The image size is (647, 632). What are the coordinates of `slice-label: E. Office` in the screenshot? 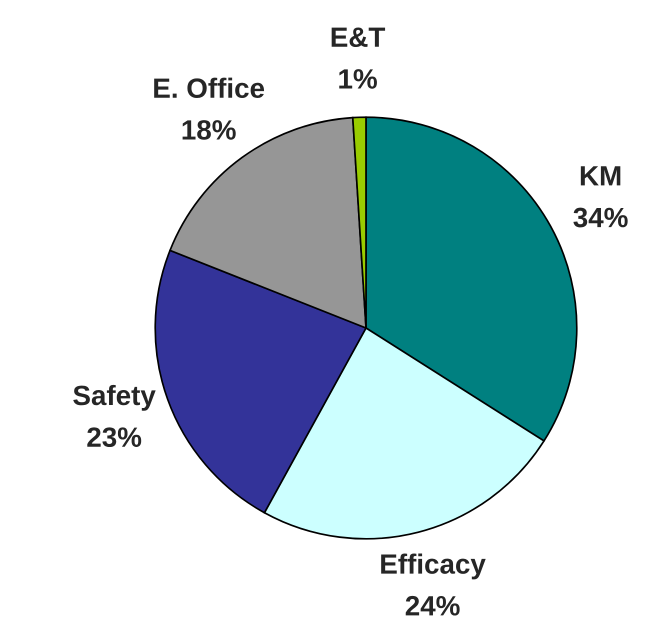 It's located at (209, 88).